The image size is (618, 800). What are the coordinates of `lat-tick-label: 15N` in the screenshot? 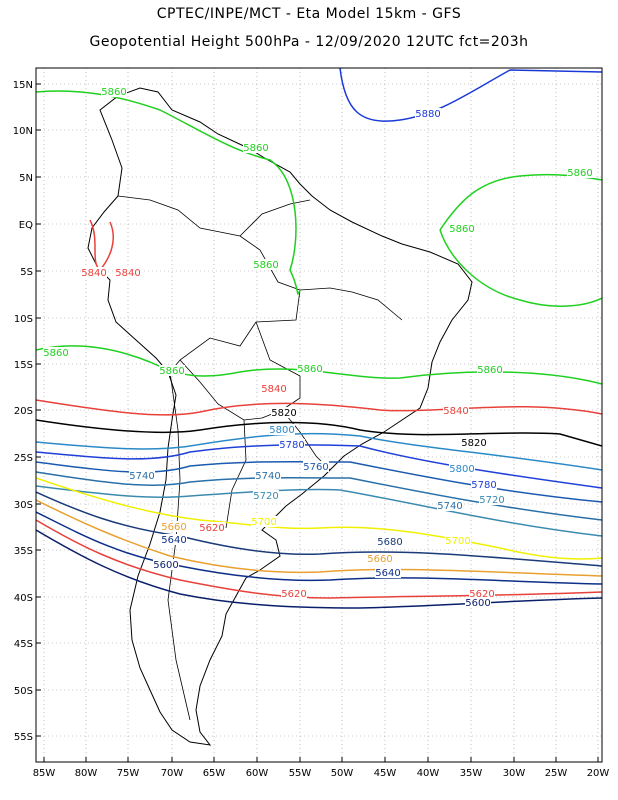 It's located at (23, 85).